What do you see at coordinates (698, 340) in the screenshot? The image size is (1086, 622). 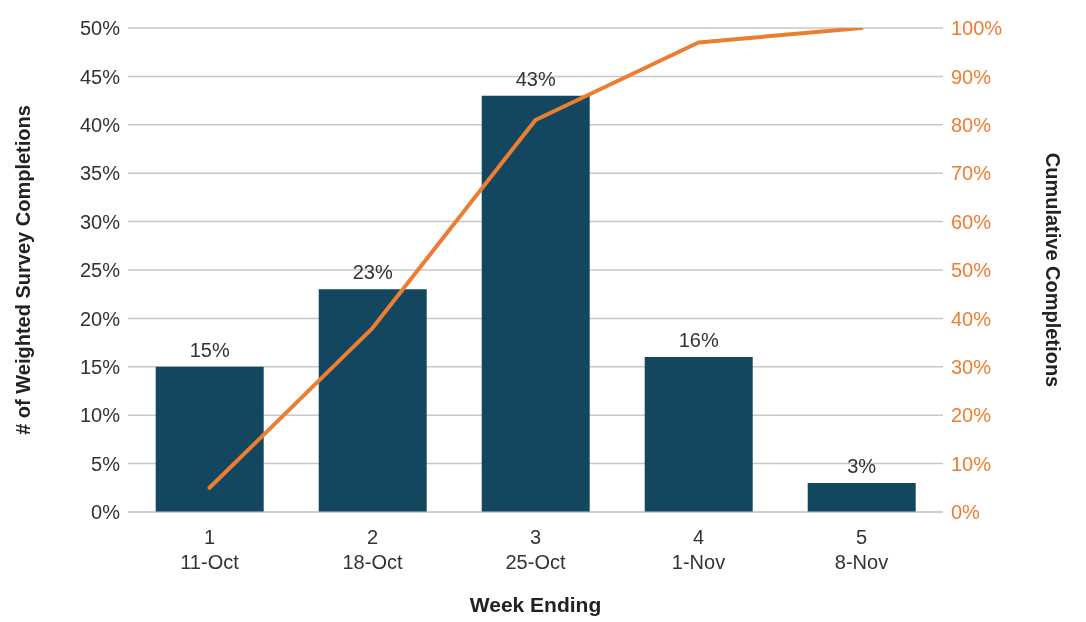 I see `data-label: 16%` at bounding box center [698, 340].